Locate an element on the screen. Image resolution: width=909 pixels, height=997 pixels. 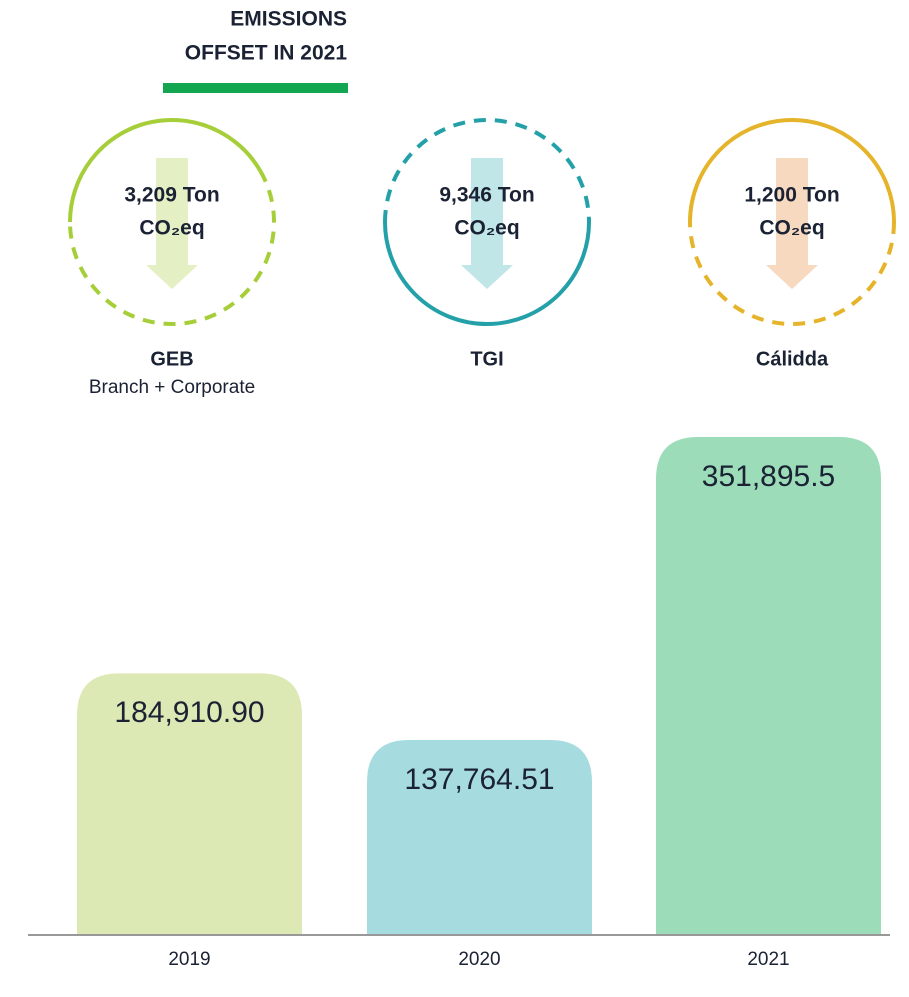
title: OFFSET IN 2021 is located at coordinates (266, 53).